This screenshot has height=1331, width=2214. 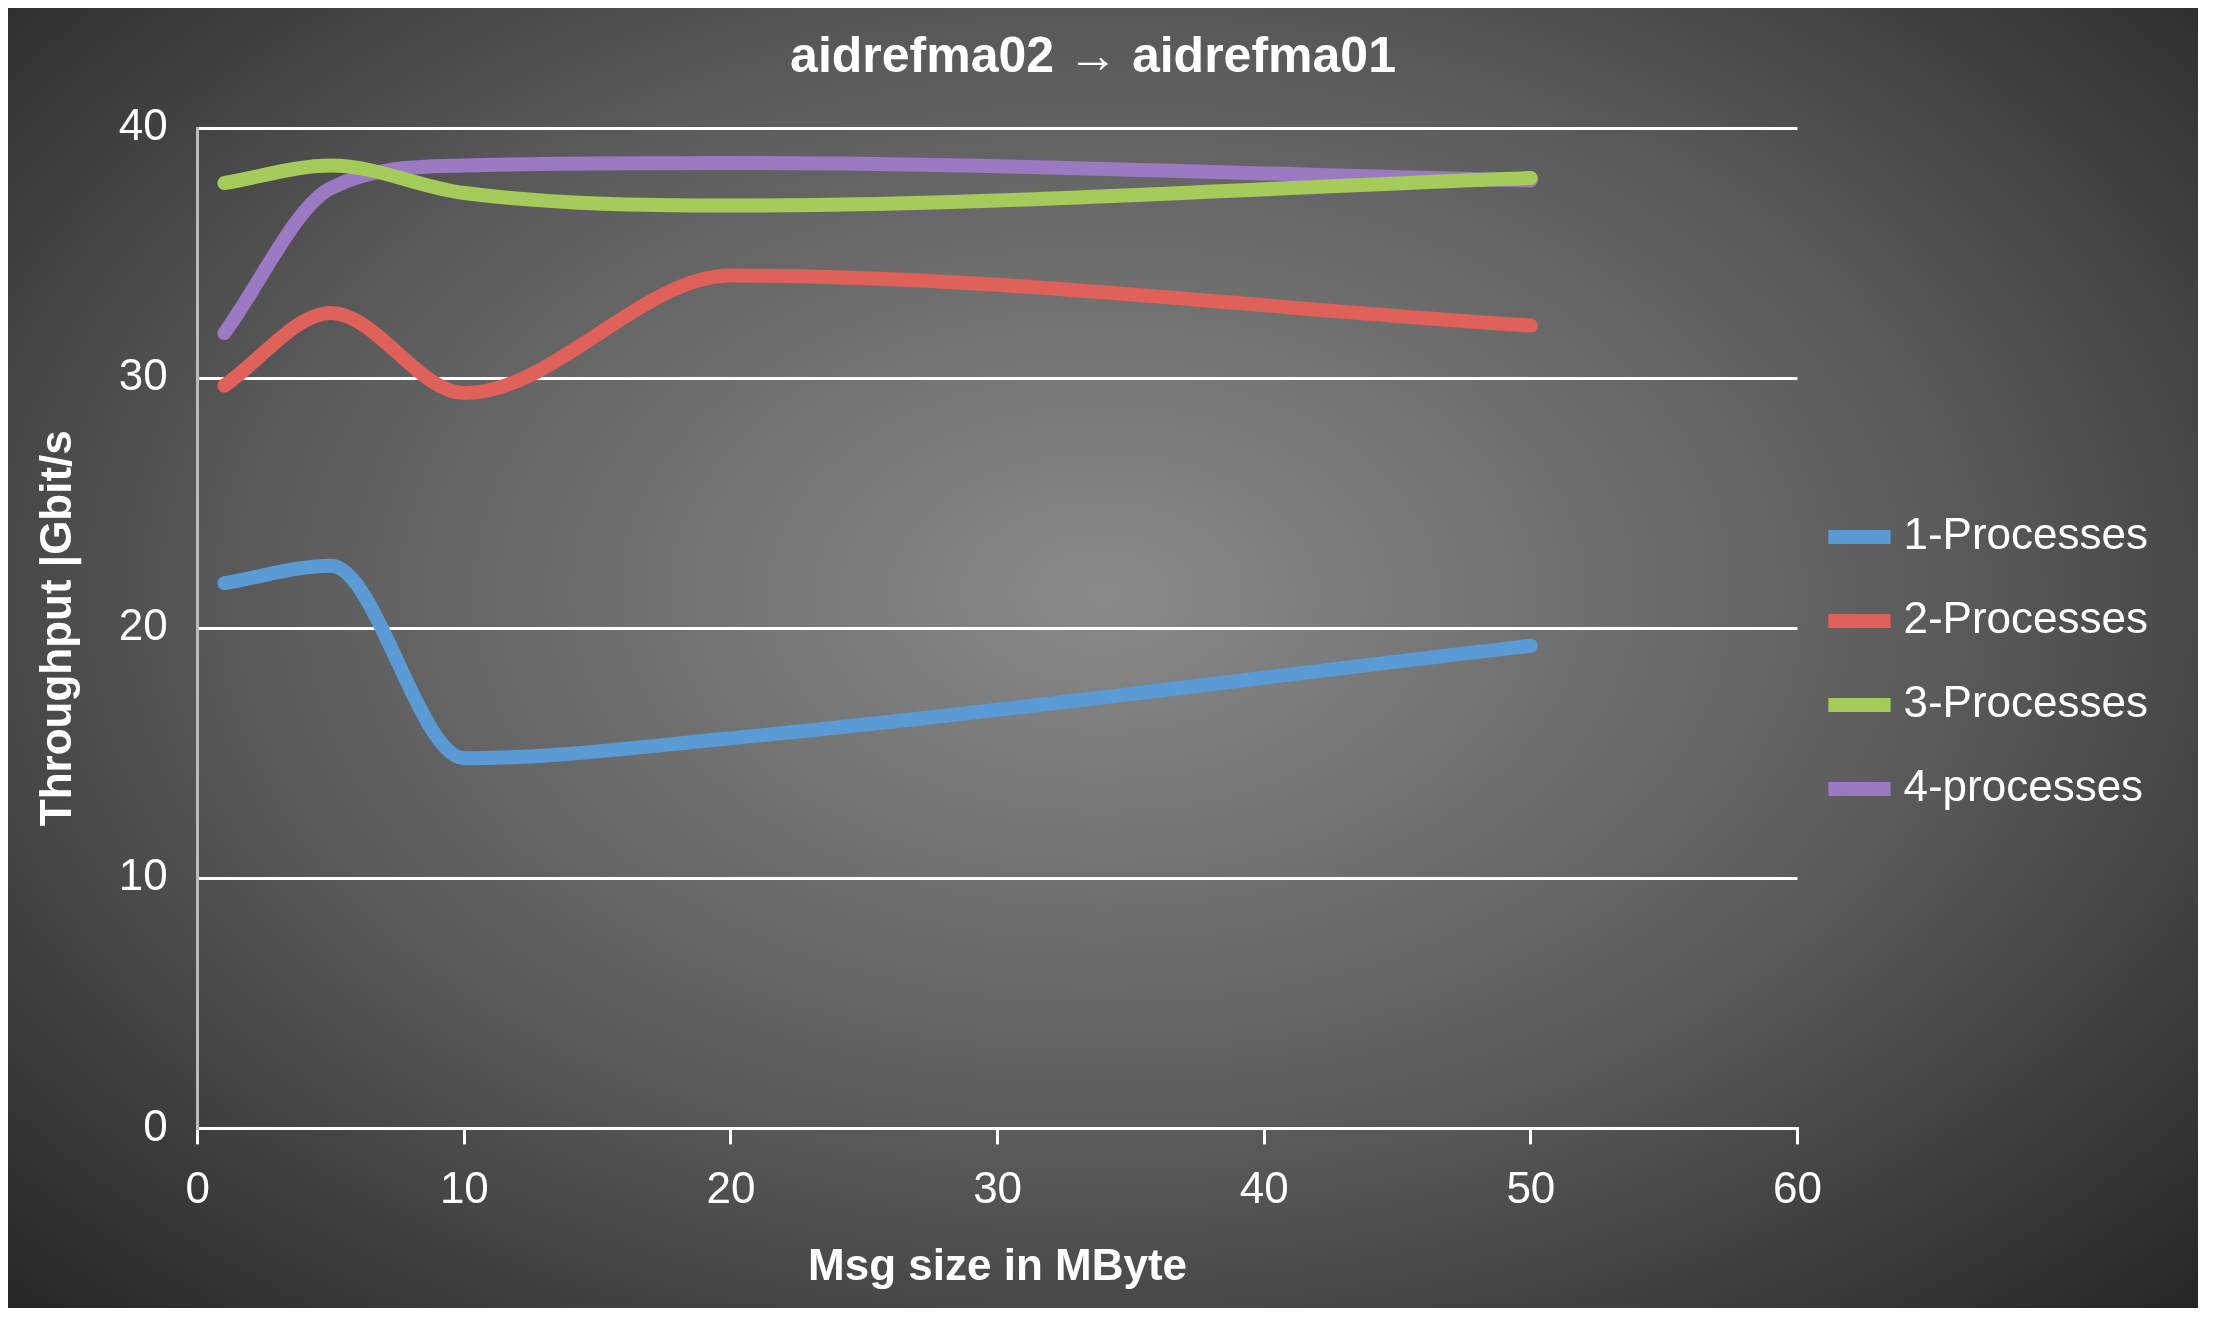 I want to click on legend-label: 2-Processes, so click(x=2026, y=618).